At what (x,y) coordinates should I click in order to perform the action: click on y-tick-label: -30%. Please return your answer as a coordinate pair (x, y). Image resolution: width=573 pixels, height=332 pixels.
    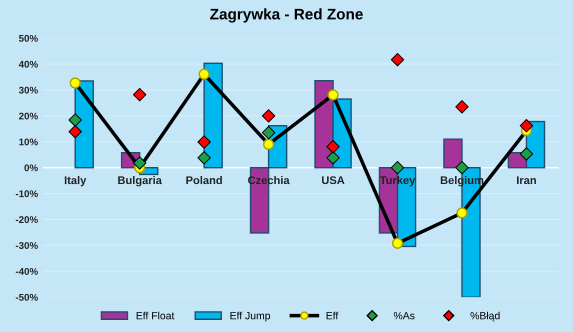
    Looking at the image, I should click on (27, 245).